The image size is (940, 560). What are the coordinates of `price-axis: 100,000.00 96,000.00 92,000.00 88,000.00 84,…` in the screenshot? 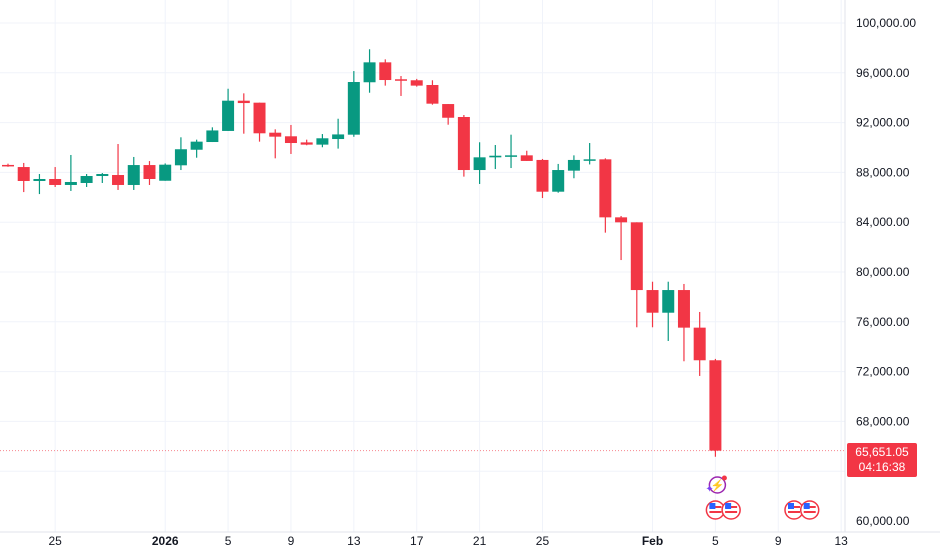 It's located at (886, 272).